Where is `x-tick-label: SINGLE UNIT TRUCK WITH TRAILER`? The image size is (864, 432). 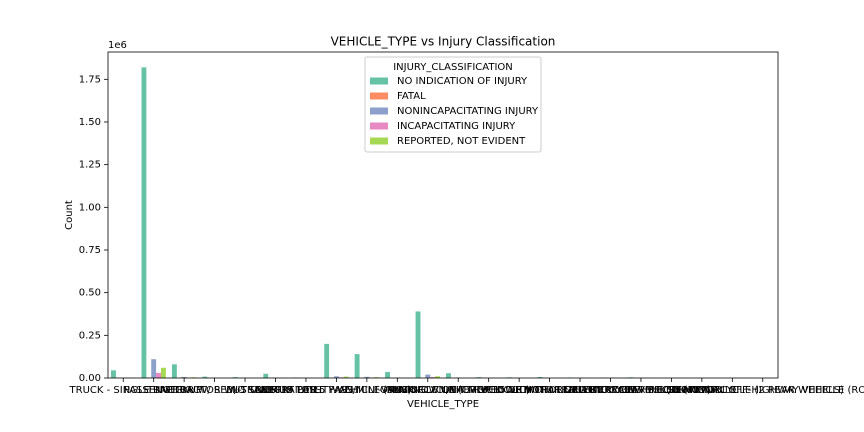
x-tick-label: SINGLE UNIT TRUCK WITH TRAILER is located at coordinates (488, 390).